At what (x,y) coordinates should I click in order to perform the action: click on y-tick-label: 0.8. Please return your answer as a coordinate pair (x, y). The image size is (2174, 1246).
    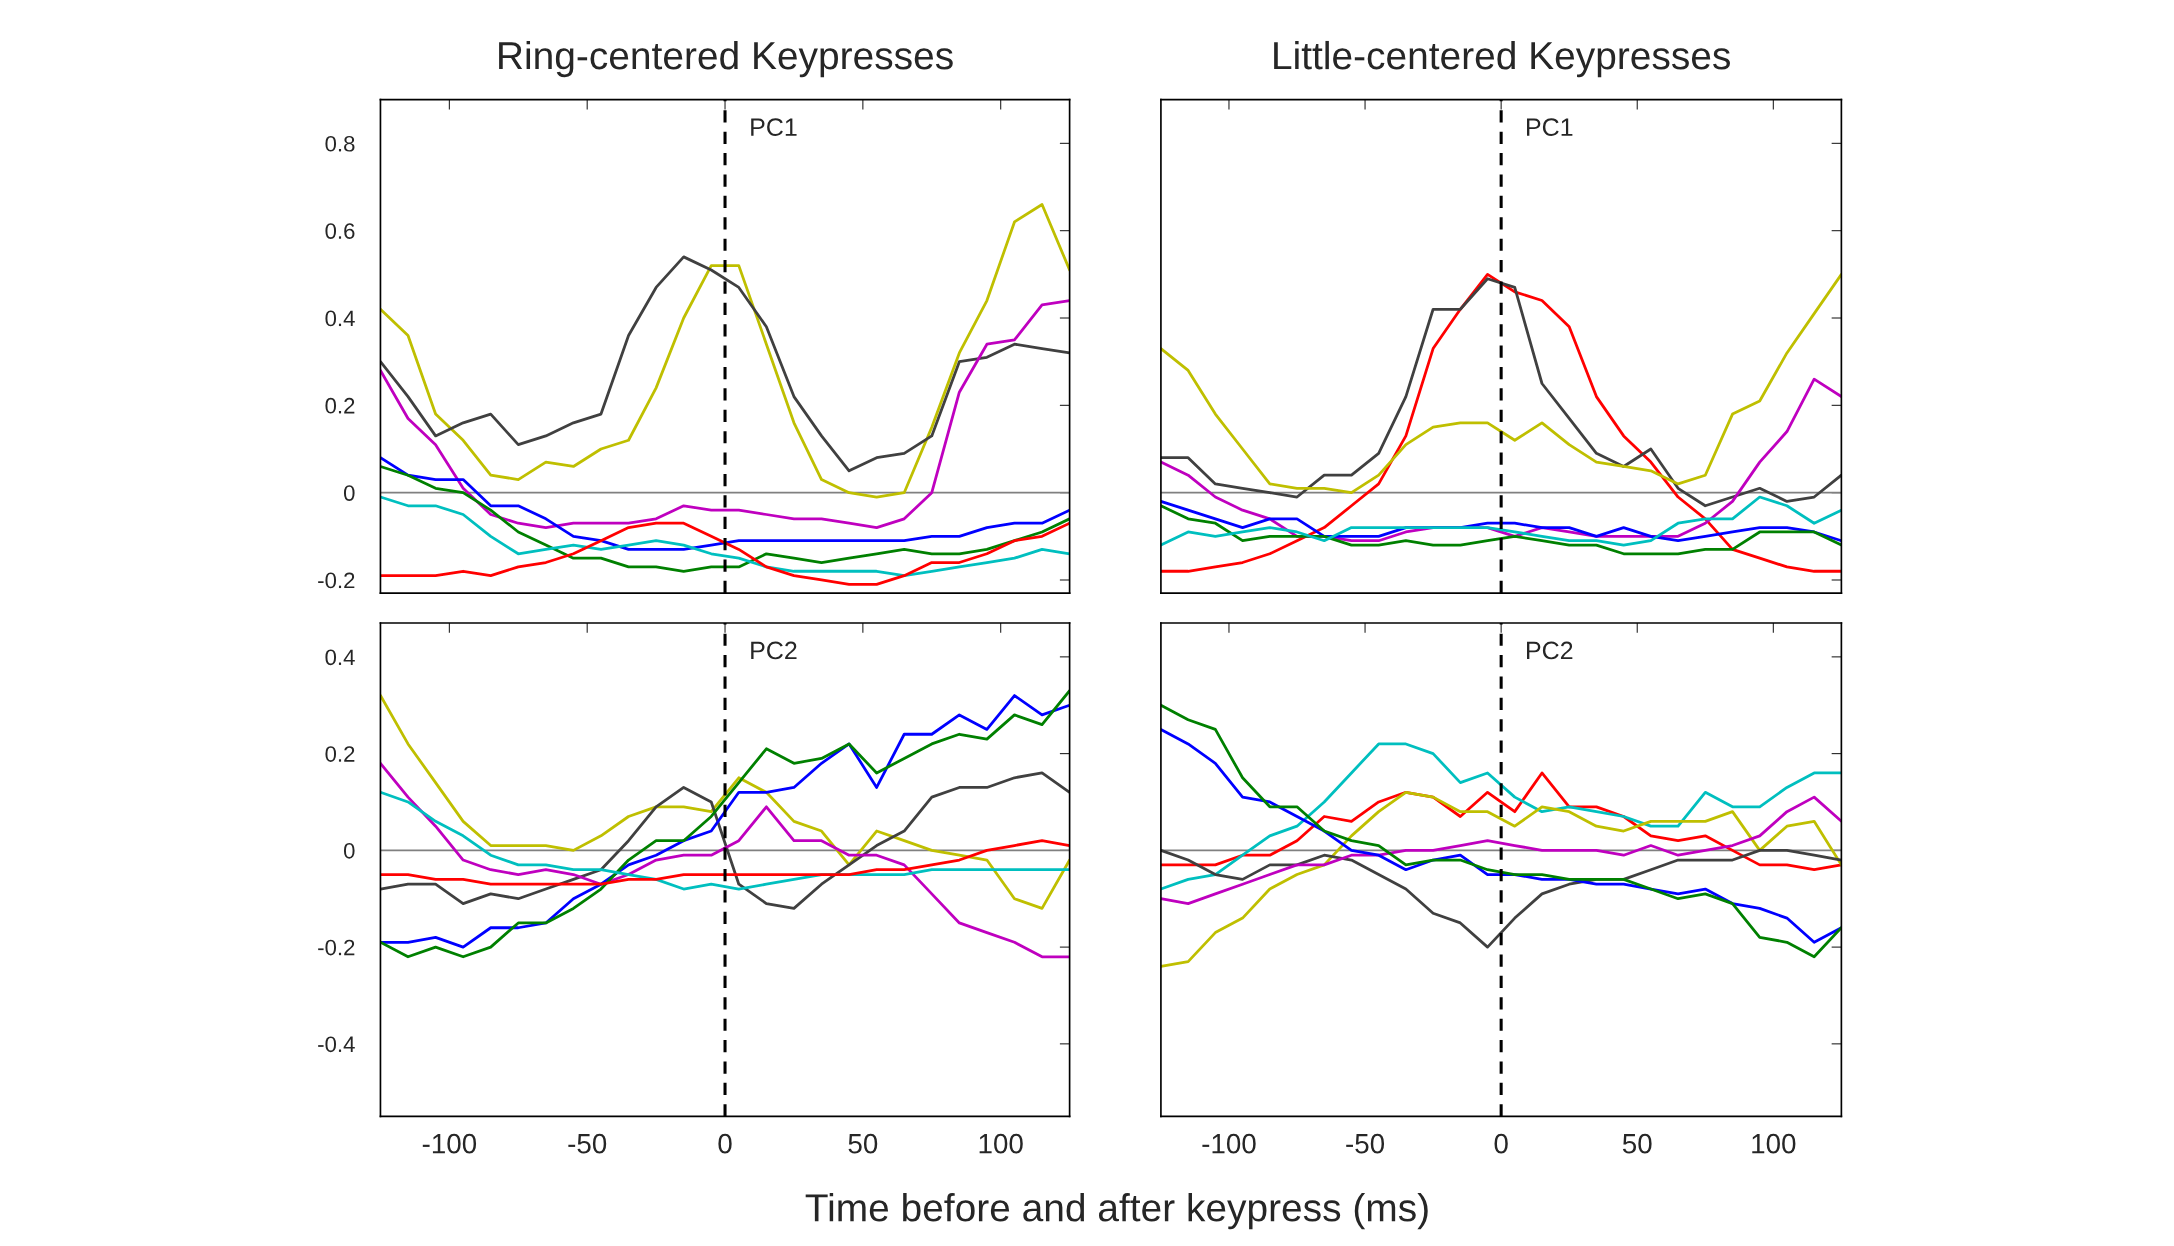
    Looking at the image, I should click on (340, 143).